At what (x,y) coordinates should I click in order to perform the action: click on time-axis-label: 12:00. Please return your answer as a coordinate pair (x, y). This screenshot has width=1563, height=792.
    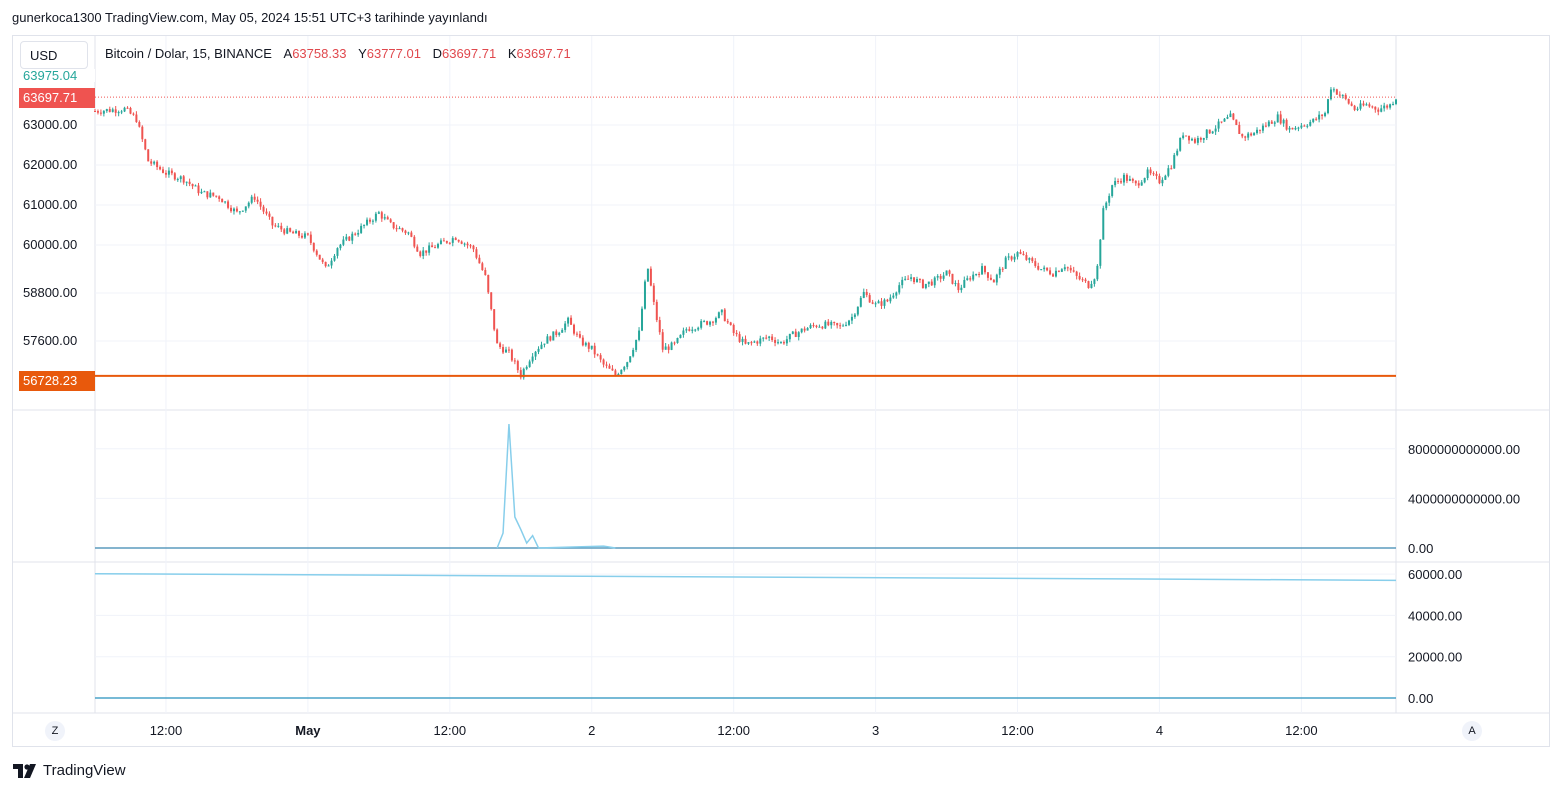
    Looking at the image, I should click on (166, 730).